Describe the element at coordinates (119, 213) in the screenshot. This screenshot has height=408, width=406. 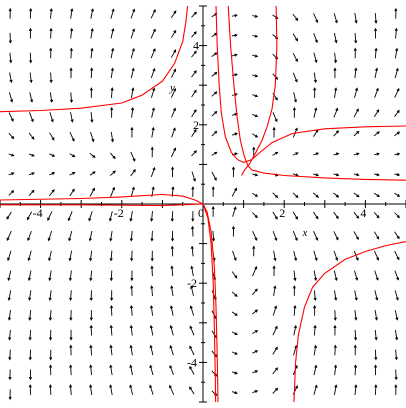
I see `x-tick-label: -2` at that location.